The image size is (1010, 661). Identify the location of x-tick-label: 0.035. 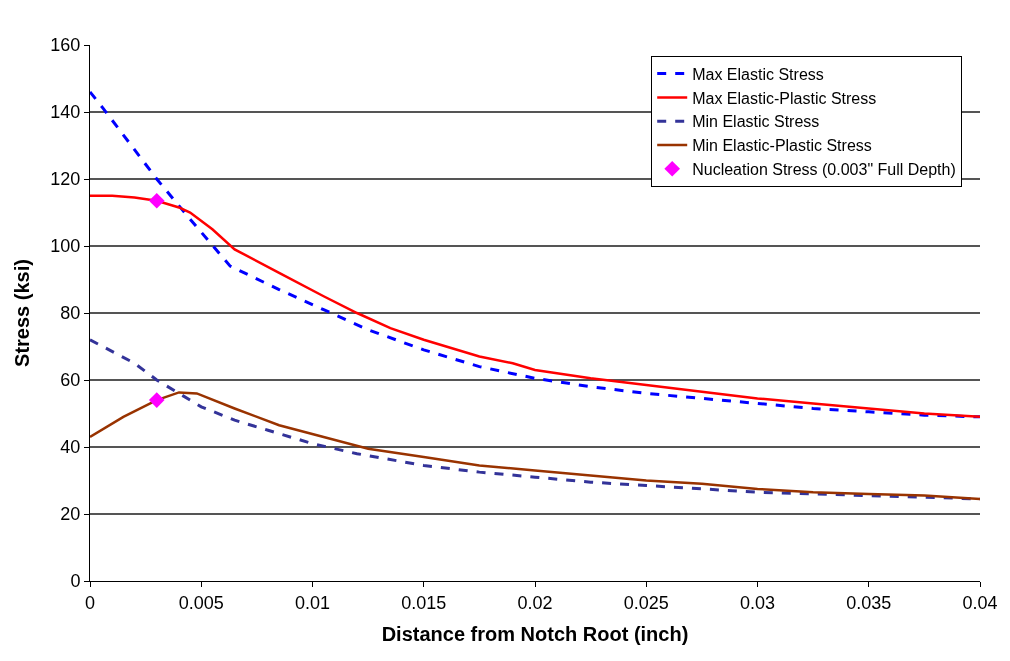
(869, 602).